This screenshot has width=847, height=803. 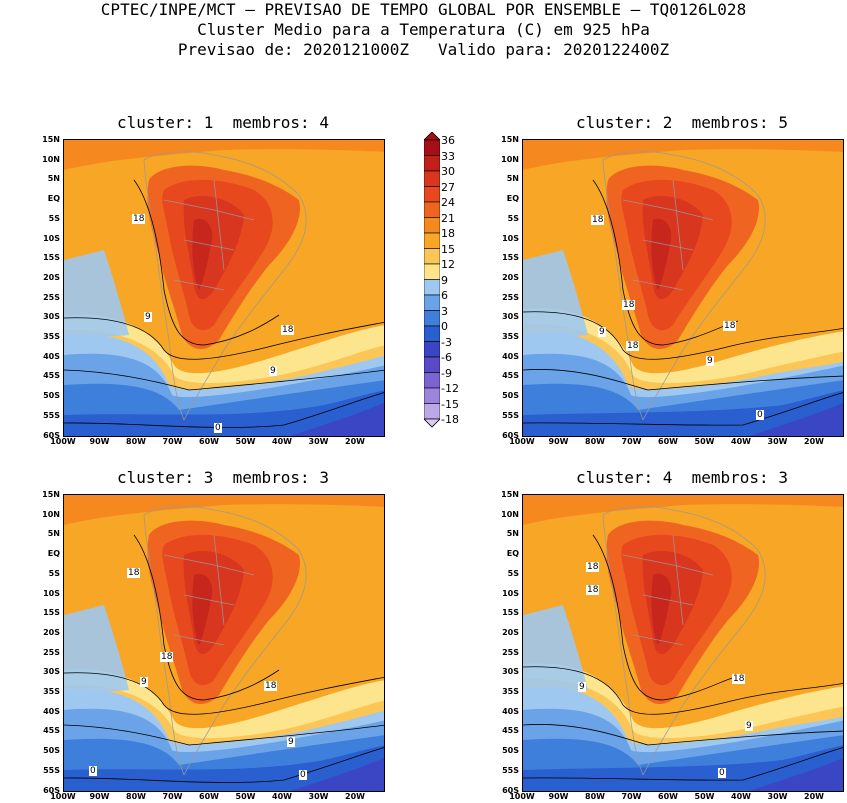 What do you see at coordinates (446, 342) in the screenshot?
I see `colorbar-level-label: -3` at bounding box center [446, 342].